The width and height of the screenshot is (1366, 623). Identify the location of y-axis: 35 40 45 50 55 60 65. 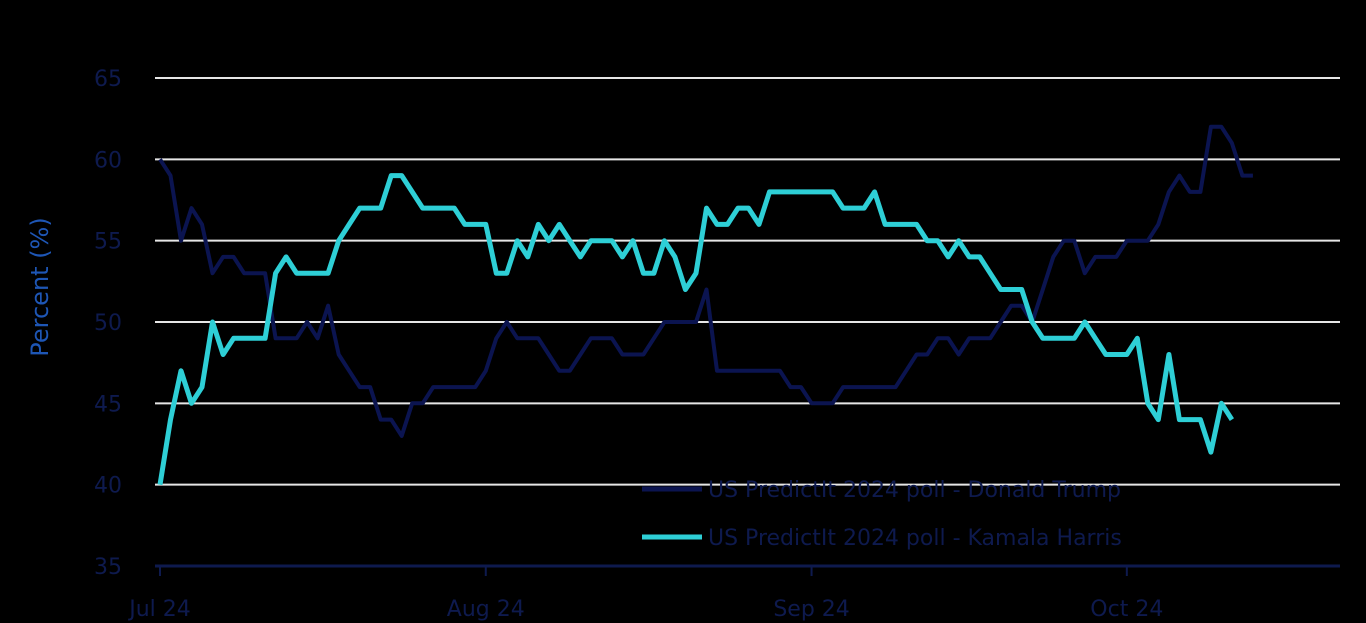
(108, 323).